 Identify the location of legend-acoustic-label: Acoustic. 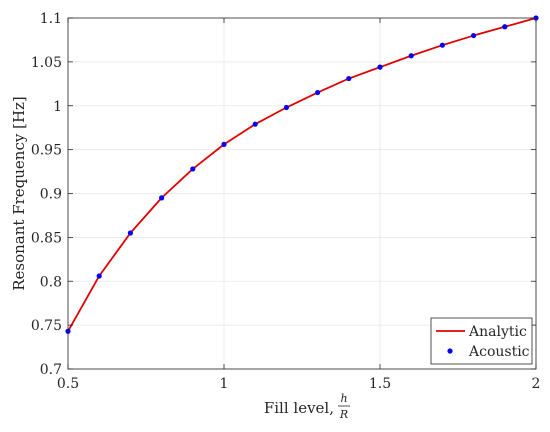
(499, 352).